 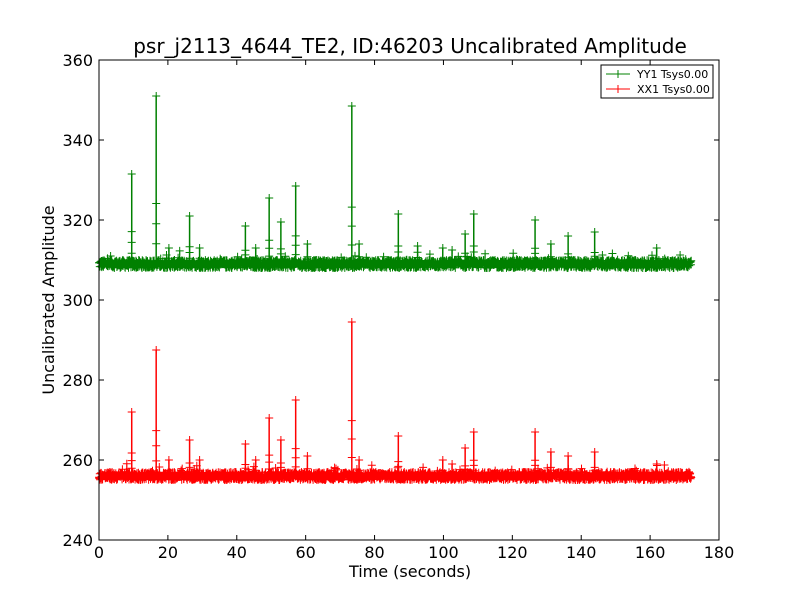 I want to click on x-tick-label: 40, so click(x=237, y=552).